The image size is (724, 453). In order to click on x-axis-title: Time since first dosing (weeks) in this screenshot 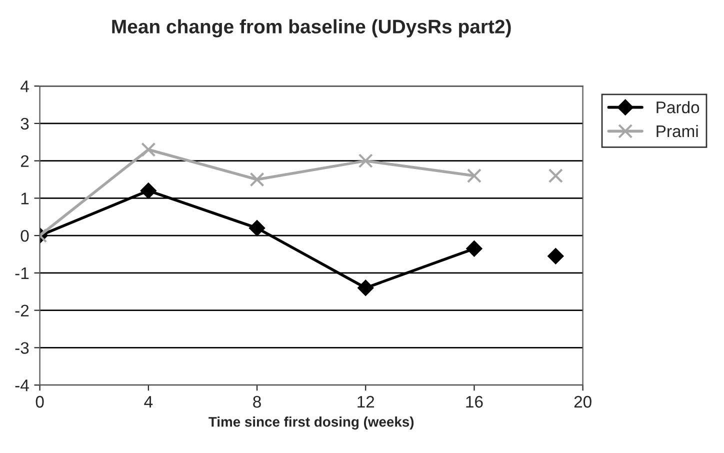, I will do `click(311, 423)`.